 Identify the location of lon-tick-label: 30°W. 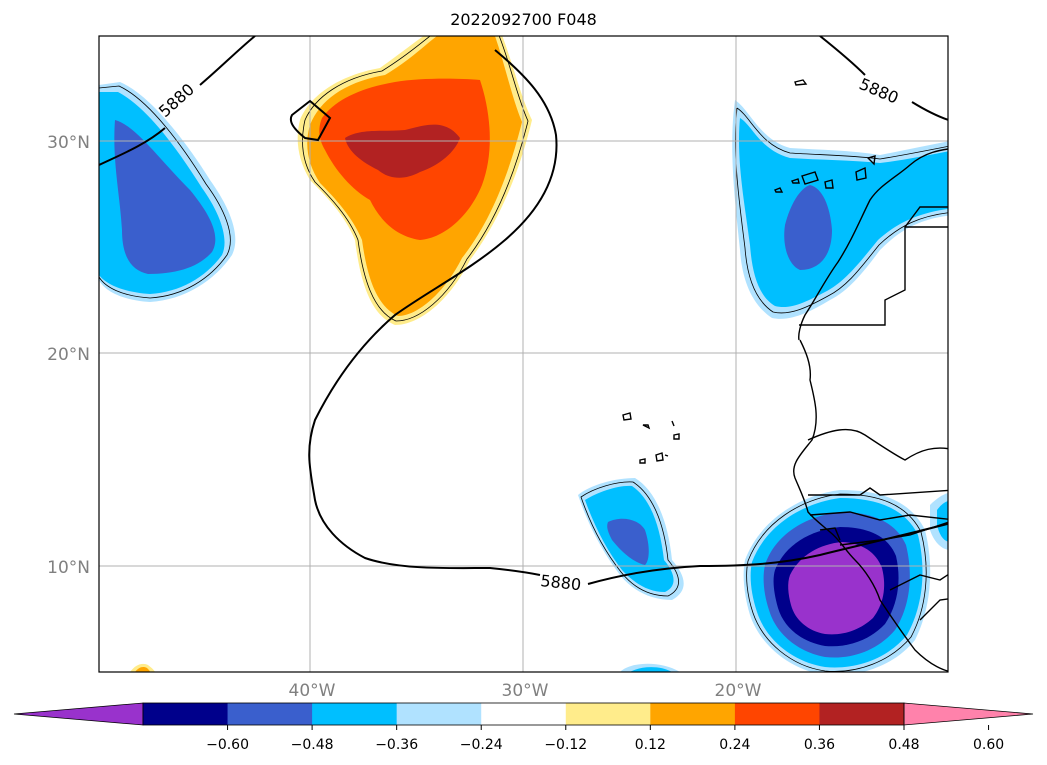
(525, 691).